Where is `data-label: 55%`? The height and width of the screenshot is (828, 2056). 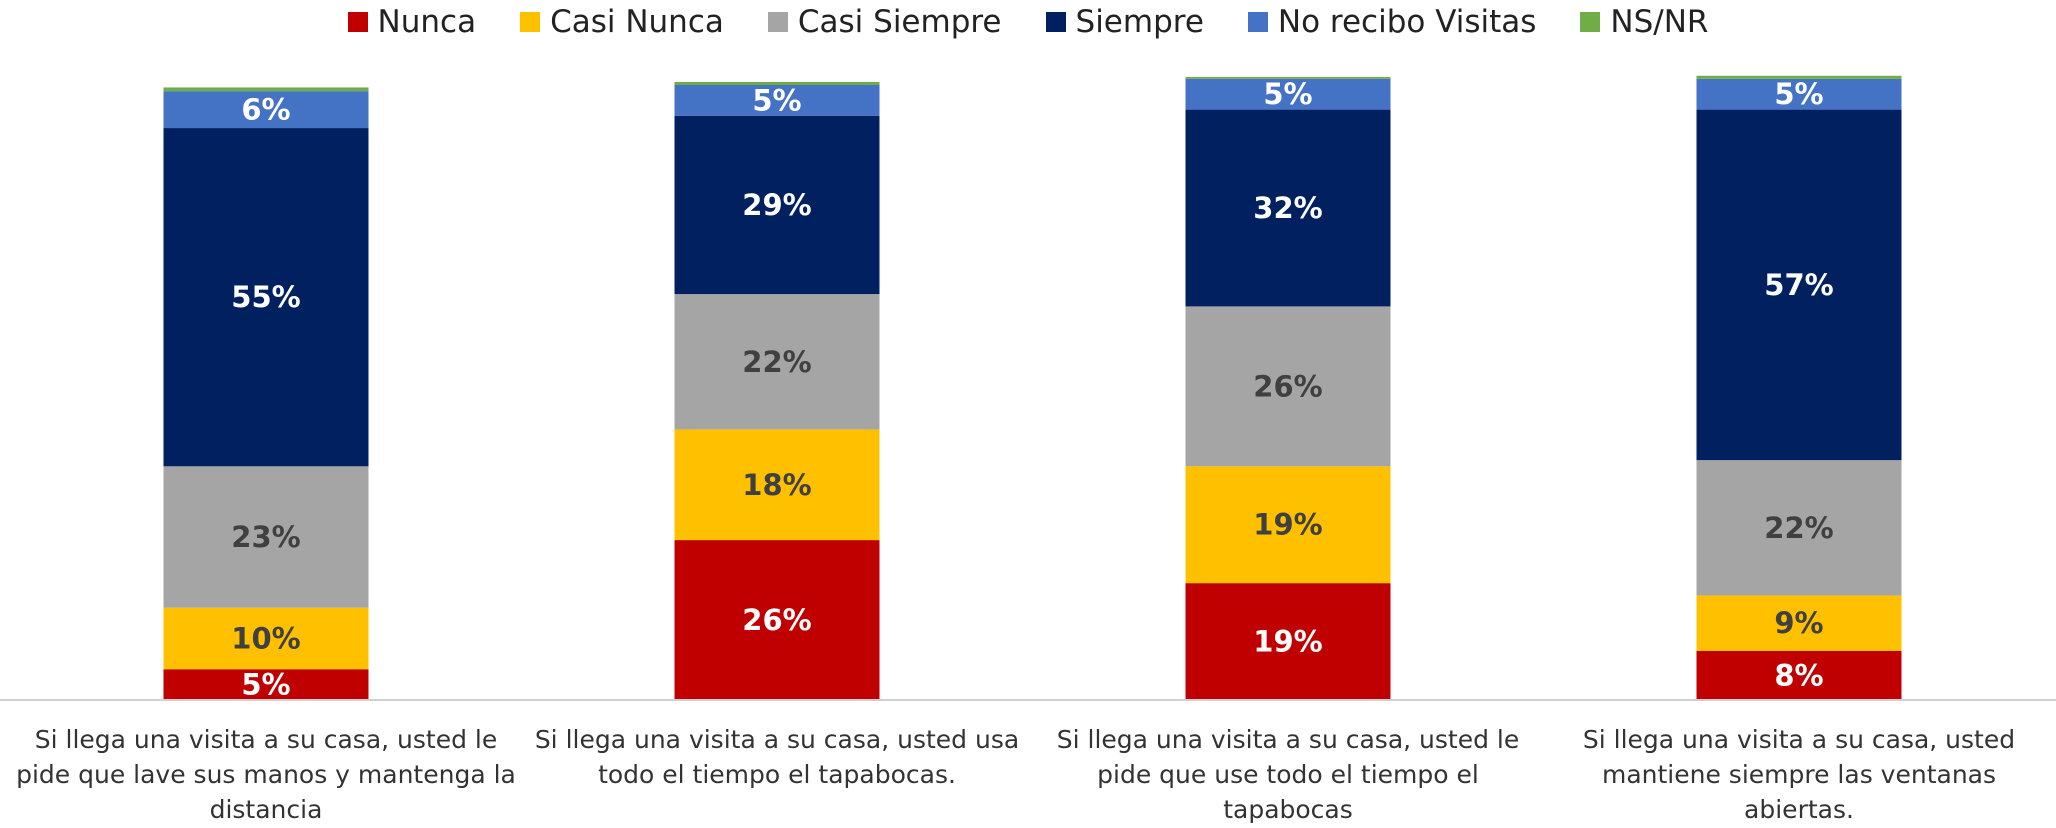 data-label: 55% is located at coordinates (265, 297).